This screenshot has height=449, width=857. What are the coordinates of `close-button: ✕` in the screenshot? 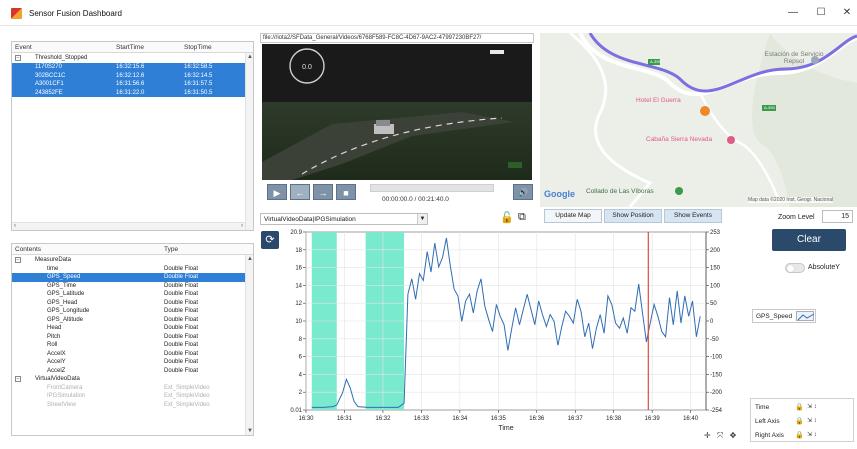 It's located at (847, 12).